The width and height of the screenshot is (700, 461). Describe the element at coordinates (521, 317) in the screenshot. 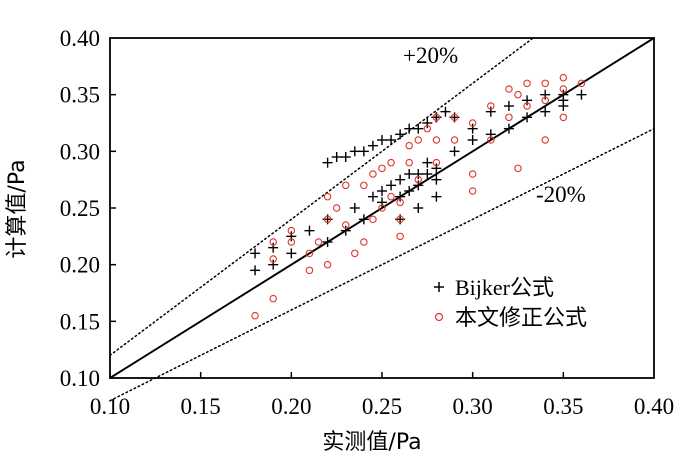

I see `legend-label-revised: 本文修正公式` at that location.